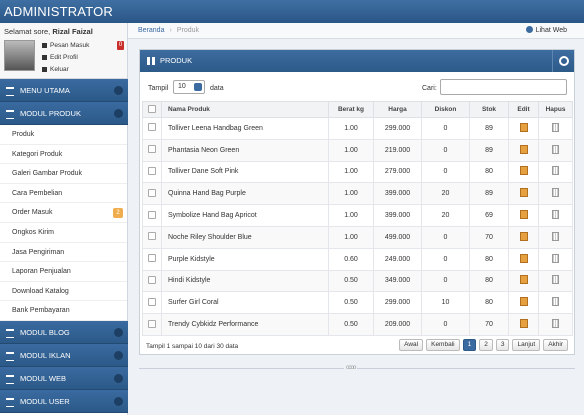 This screenshot has height=415, width=584. What do you see at coordinates (357, 237) in the screenshot?
I see `table-row: Noche Riley Shoulder Blue 1.00 499.000 0 70` at bounding box center [357, 237].